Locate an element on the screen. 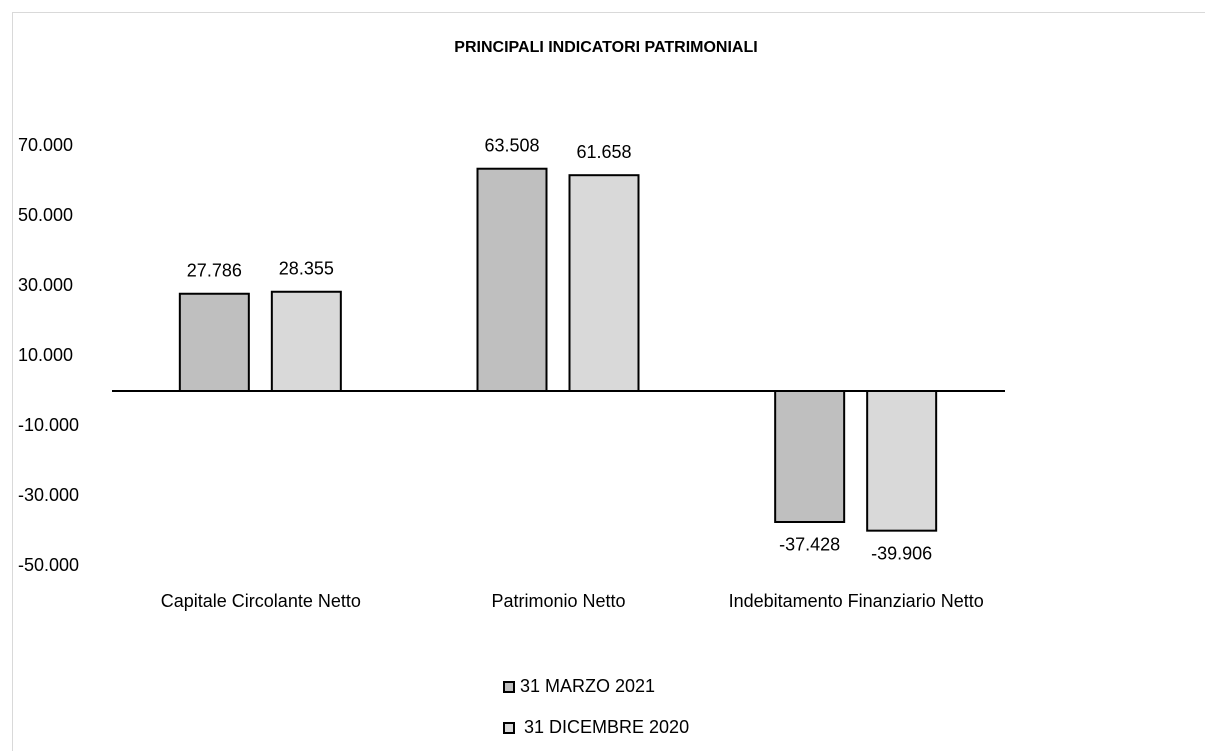 The height and width of the screenshot is (751, 1205). y-tick-label: -30.000 is located at coordinates (48, 495).